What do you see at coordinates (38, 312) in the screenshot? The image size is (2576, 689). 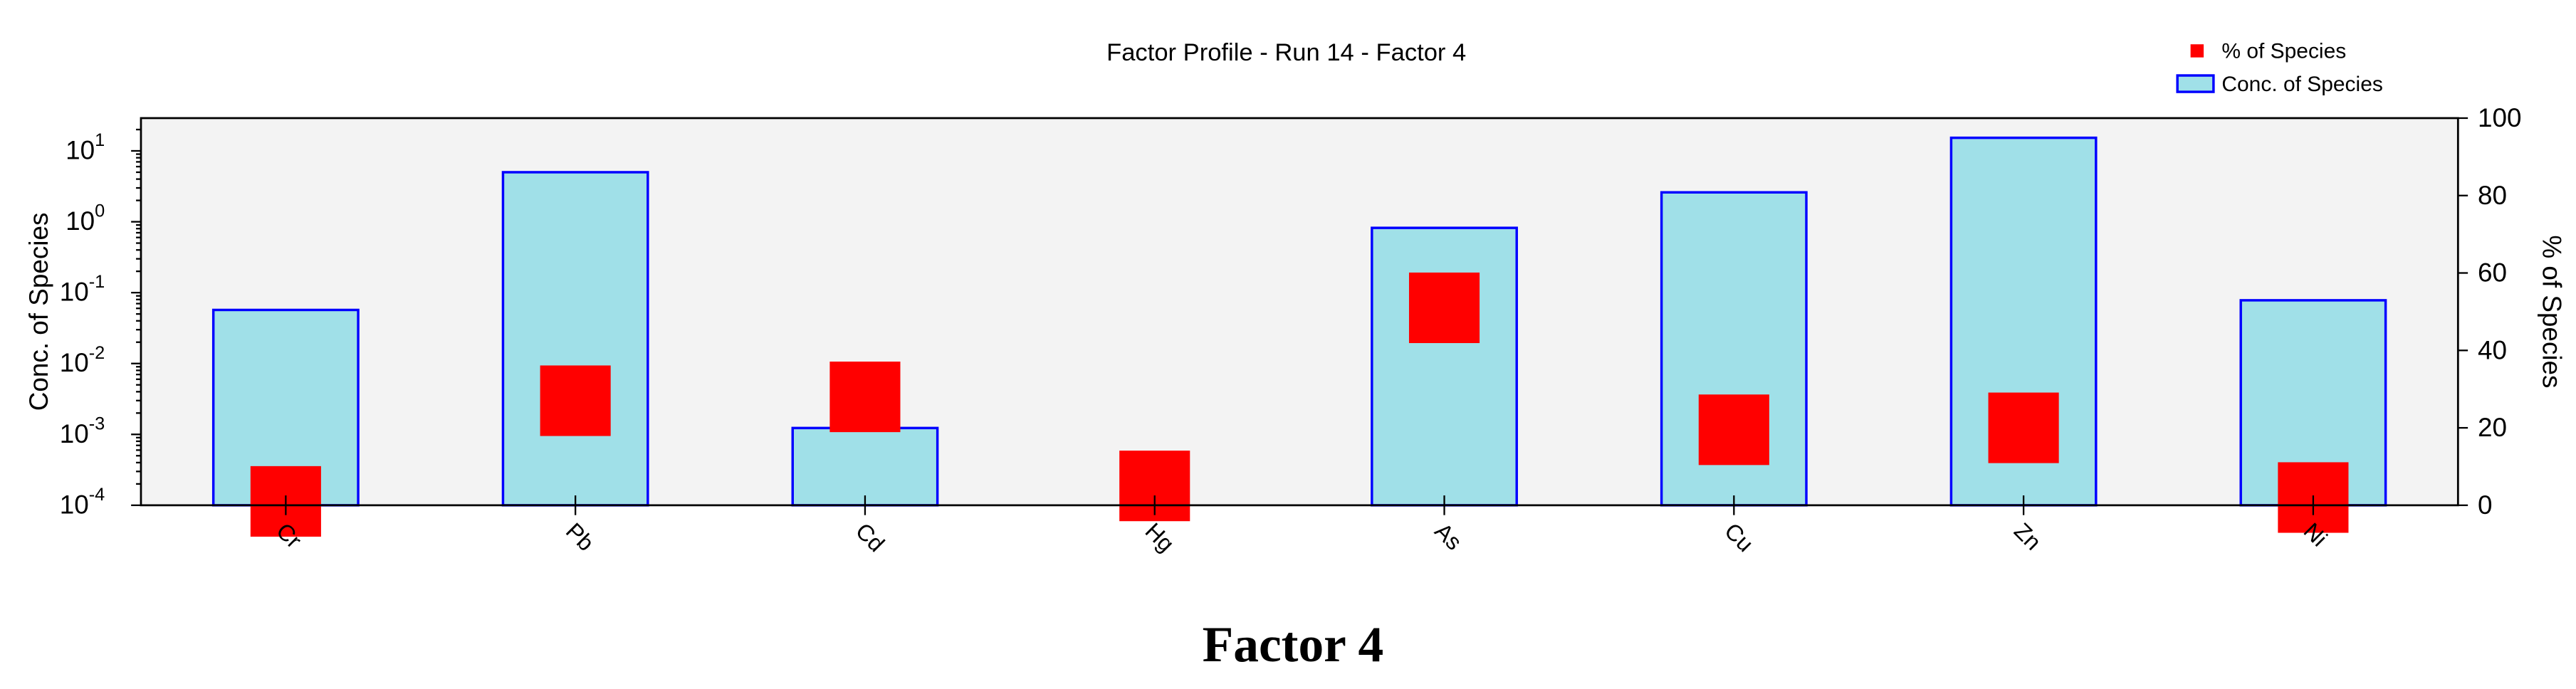 I see `y-axis-title: Conc. of Species` at bounding box center [38, 312].